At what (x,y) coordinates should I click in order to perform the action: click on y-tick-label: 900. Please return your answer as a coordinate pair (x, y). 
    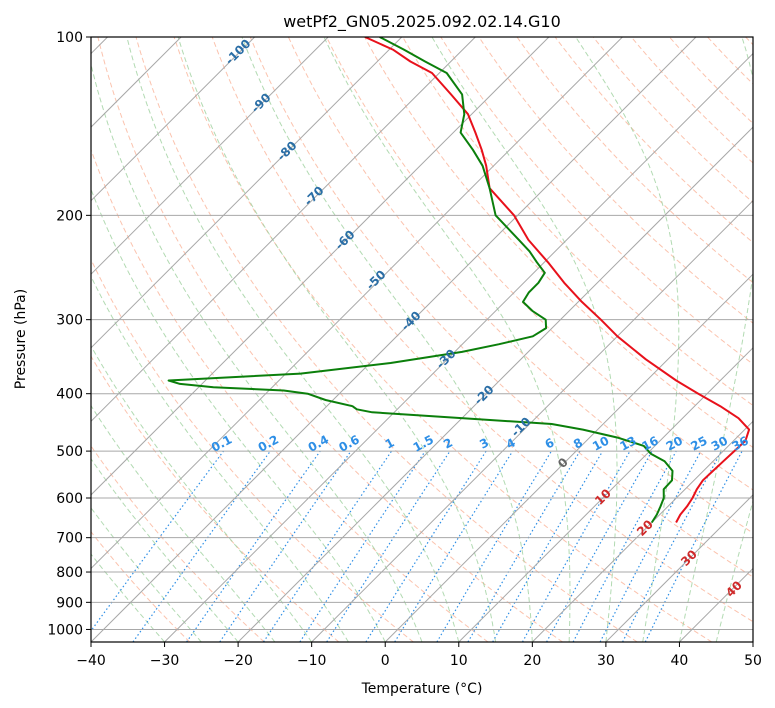
    Looking at the image, I should click on (69, 603).